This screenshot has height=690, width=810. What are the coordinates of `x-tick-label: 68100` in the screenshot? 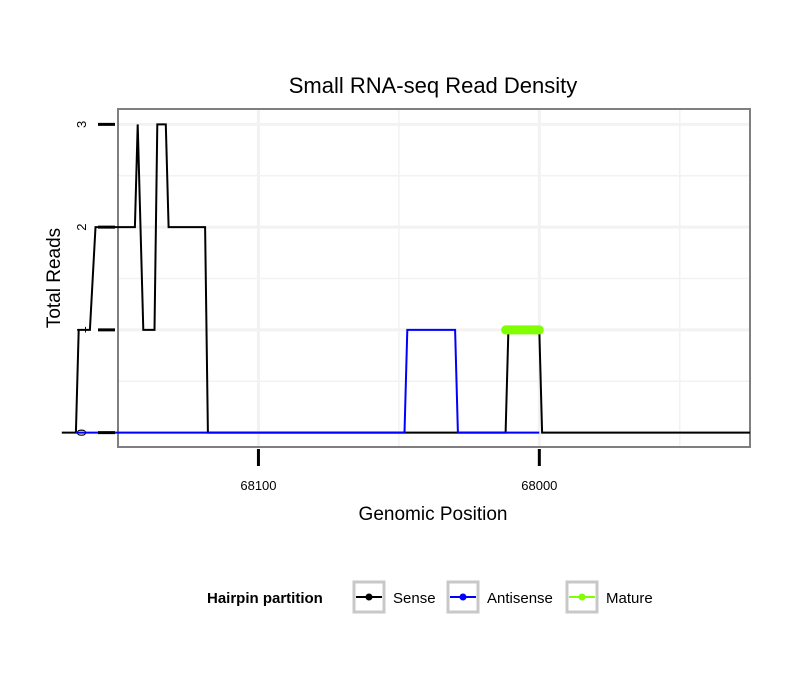 It's located at (258, 485).